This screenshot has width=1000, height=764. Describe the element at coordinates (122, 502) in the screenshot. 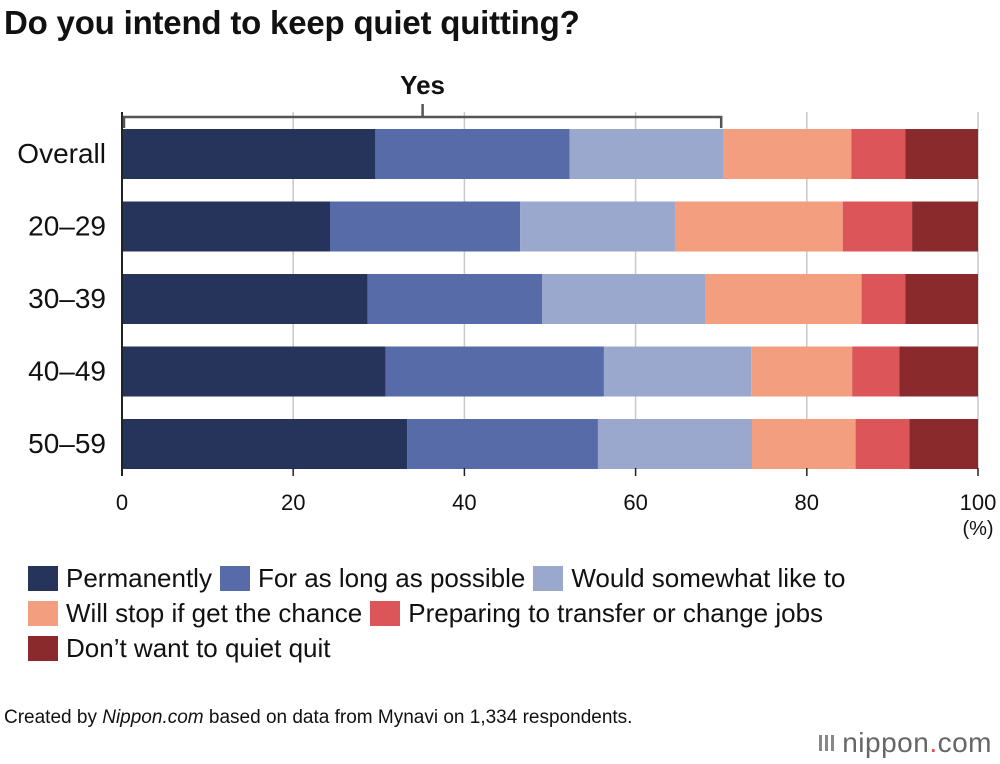

I see `x-tick-label: 0` at that location.